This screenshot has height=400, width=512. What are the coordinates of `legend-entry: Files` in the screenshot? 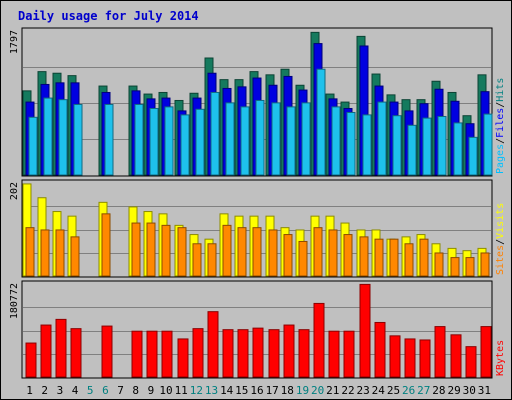 It's located at (500, 123).